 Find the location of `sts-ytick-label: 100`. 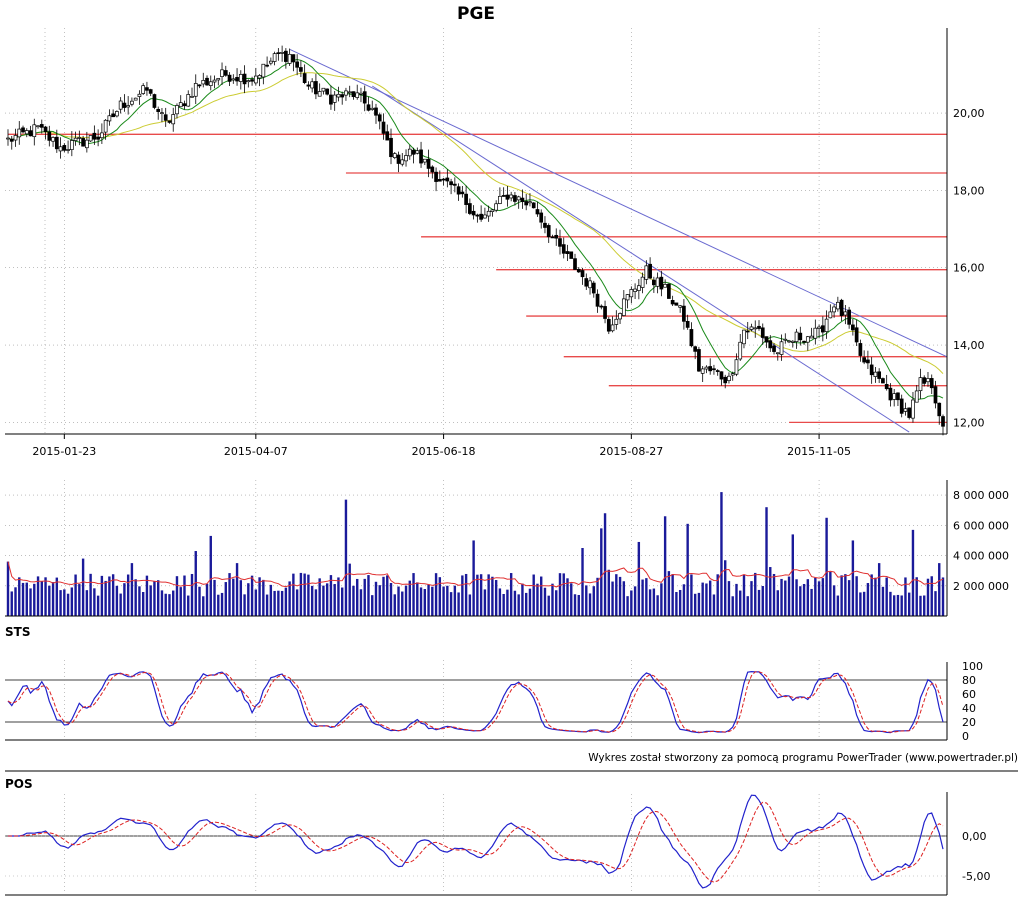

sts-ytick-label: 100 is located at coordinates (972, 666).